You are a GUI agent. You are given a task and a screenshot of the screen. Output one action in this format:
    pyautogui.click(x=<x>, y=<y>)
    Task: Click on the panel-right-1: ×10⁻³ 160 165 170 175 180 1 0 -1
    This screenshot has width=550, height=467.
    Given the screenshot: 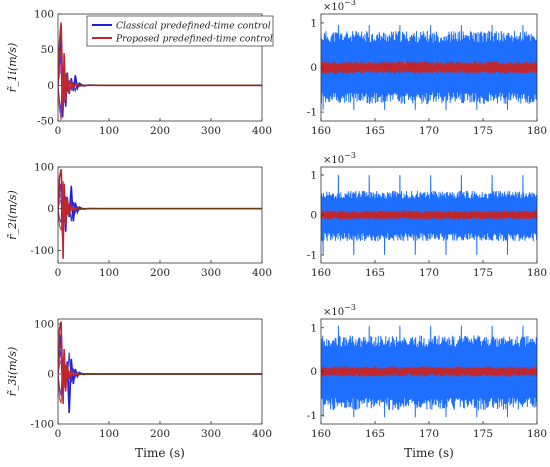 What is the action you would take?
    pyautogui.click(x=427, y=68)
    